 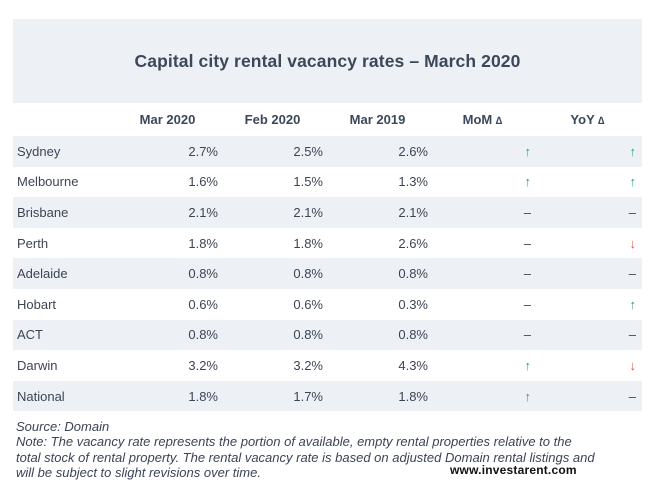 I want to click on feb-2020-value: 3.2%, so click(x=308, y=365).